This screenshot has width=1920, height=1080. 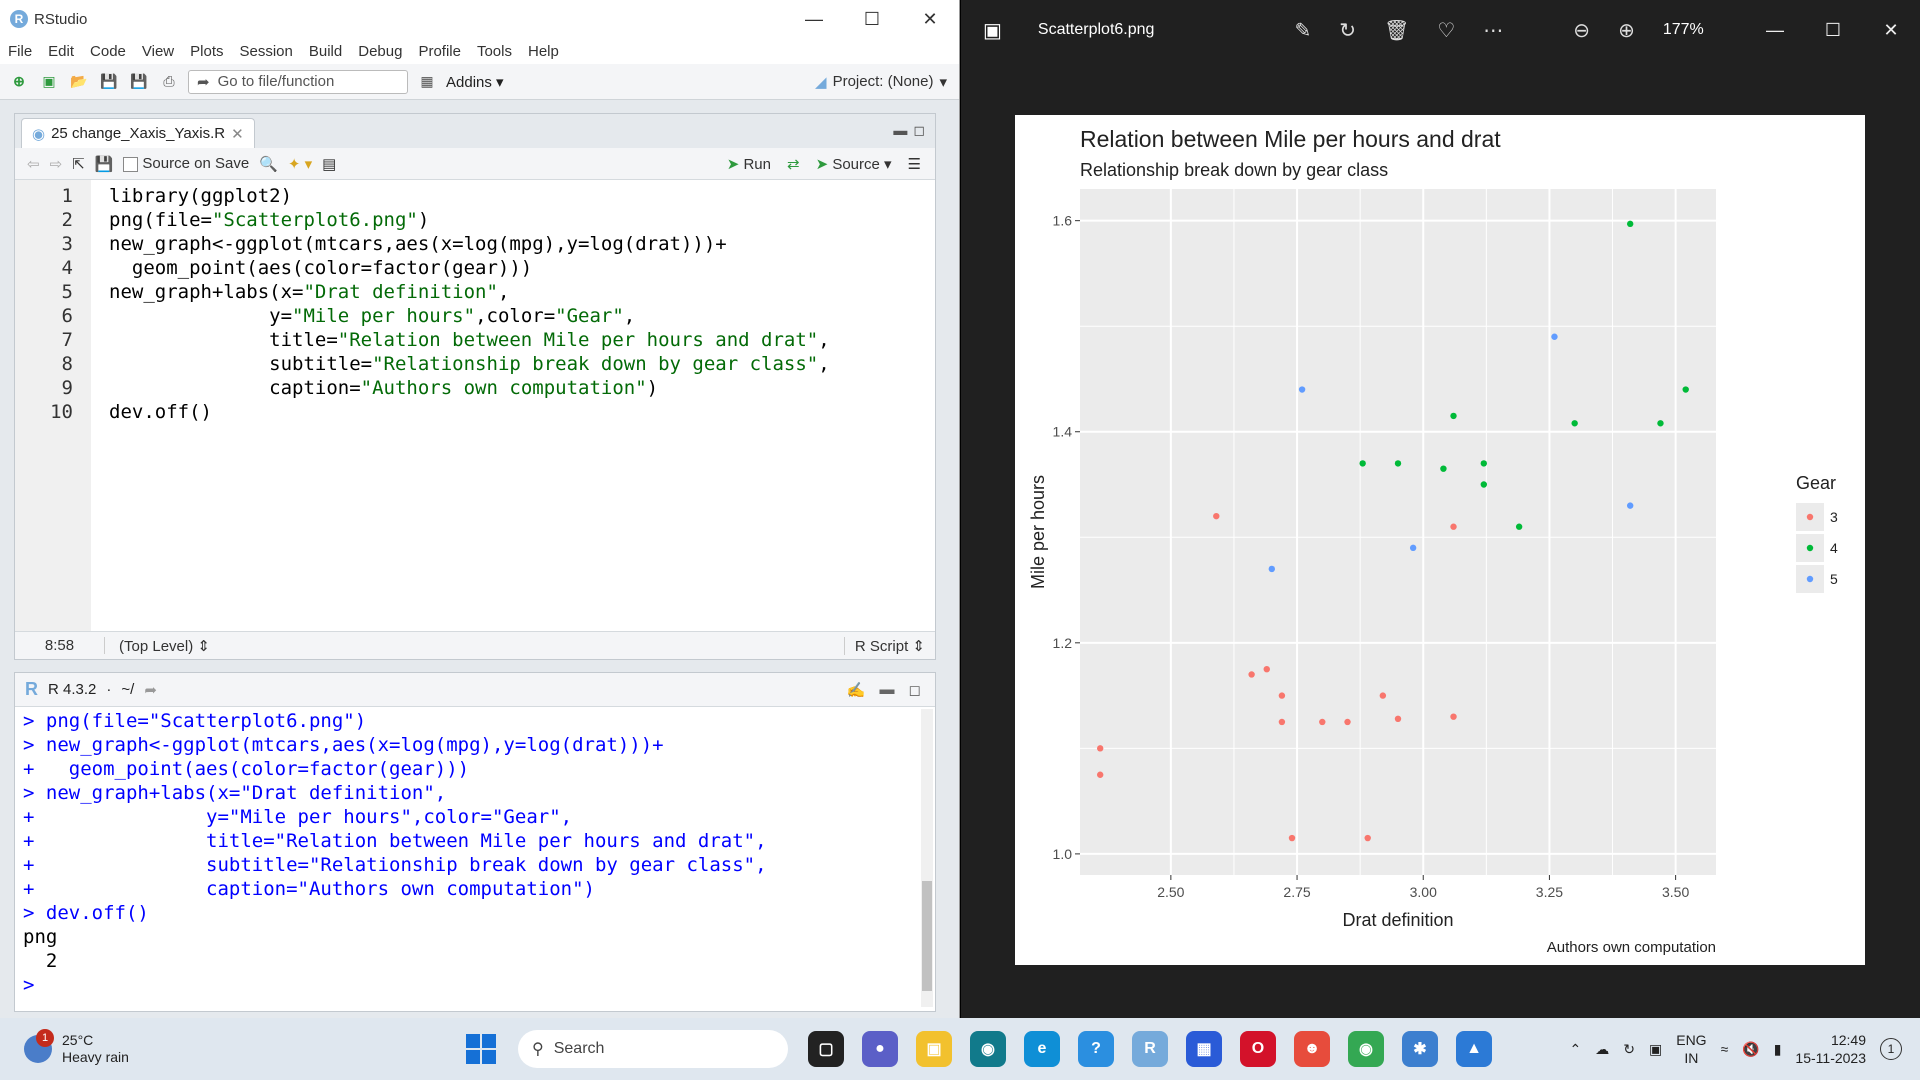 I want to click on edge-icon: e, so click(x=1042, y=1049).